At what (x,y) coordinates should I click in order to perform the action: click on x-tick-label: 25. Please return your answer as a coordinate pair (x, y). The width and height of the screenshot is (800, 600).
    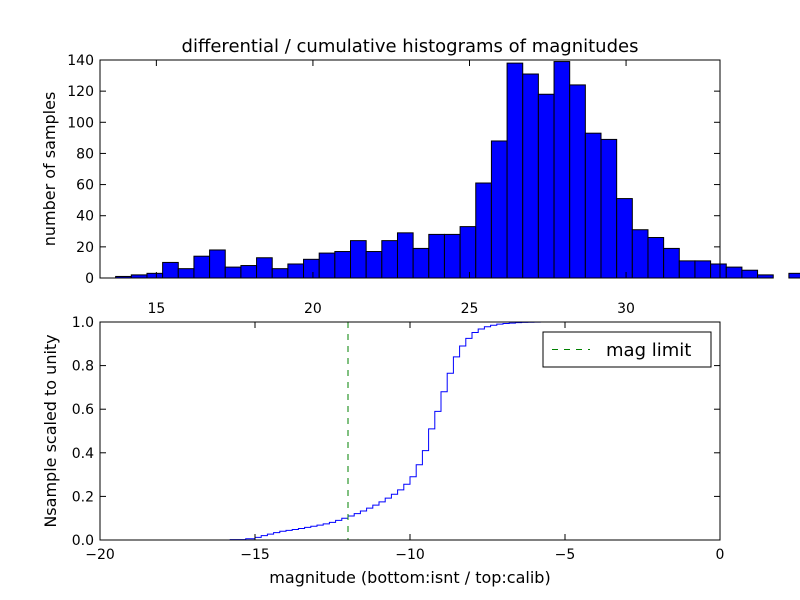
    Looking at the image, I should click on (470, 309).